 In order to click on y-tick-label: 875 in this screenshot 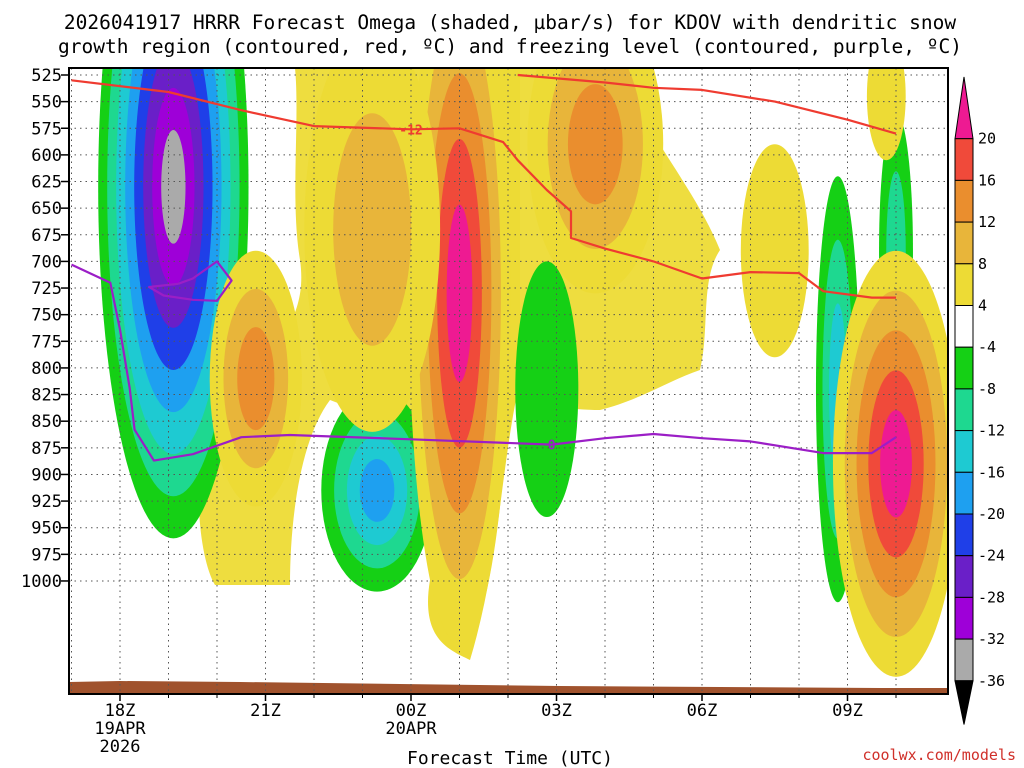, I will do `click(46, 449)`.